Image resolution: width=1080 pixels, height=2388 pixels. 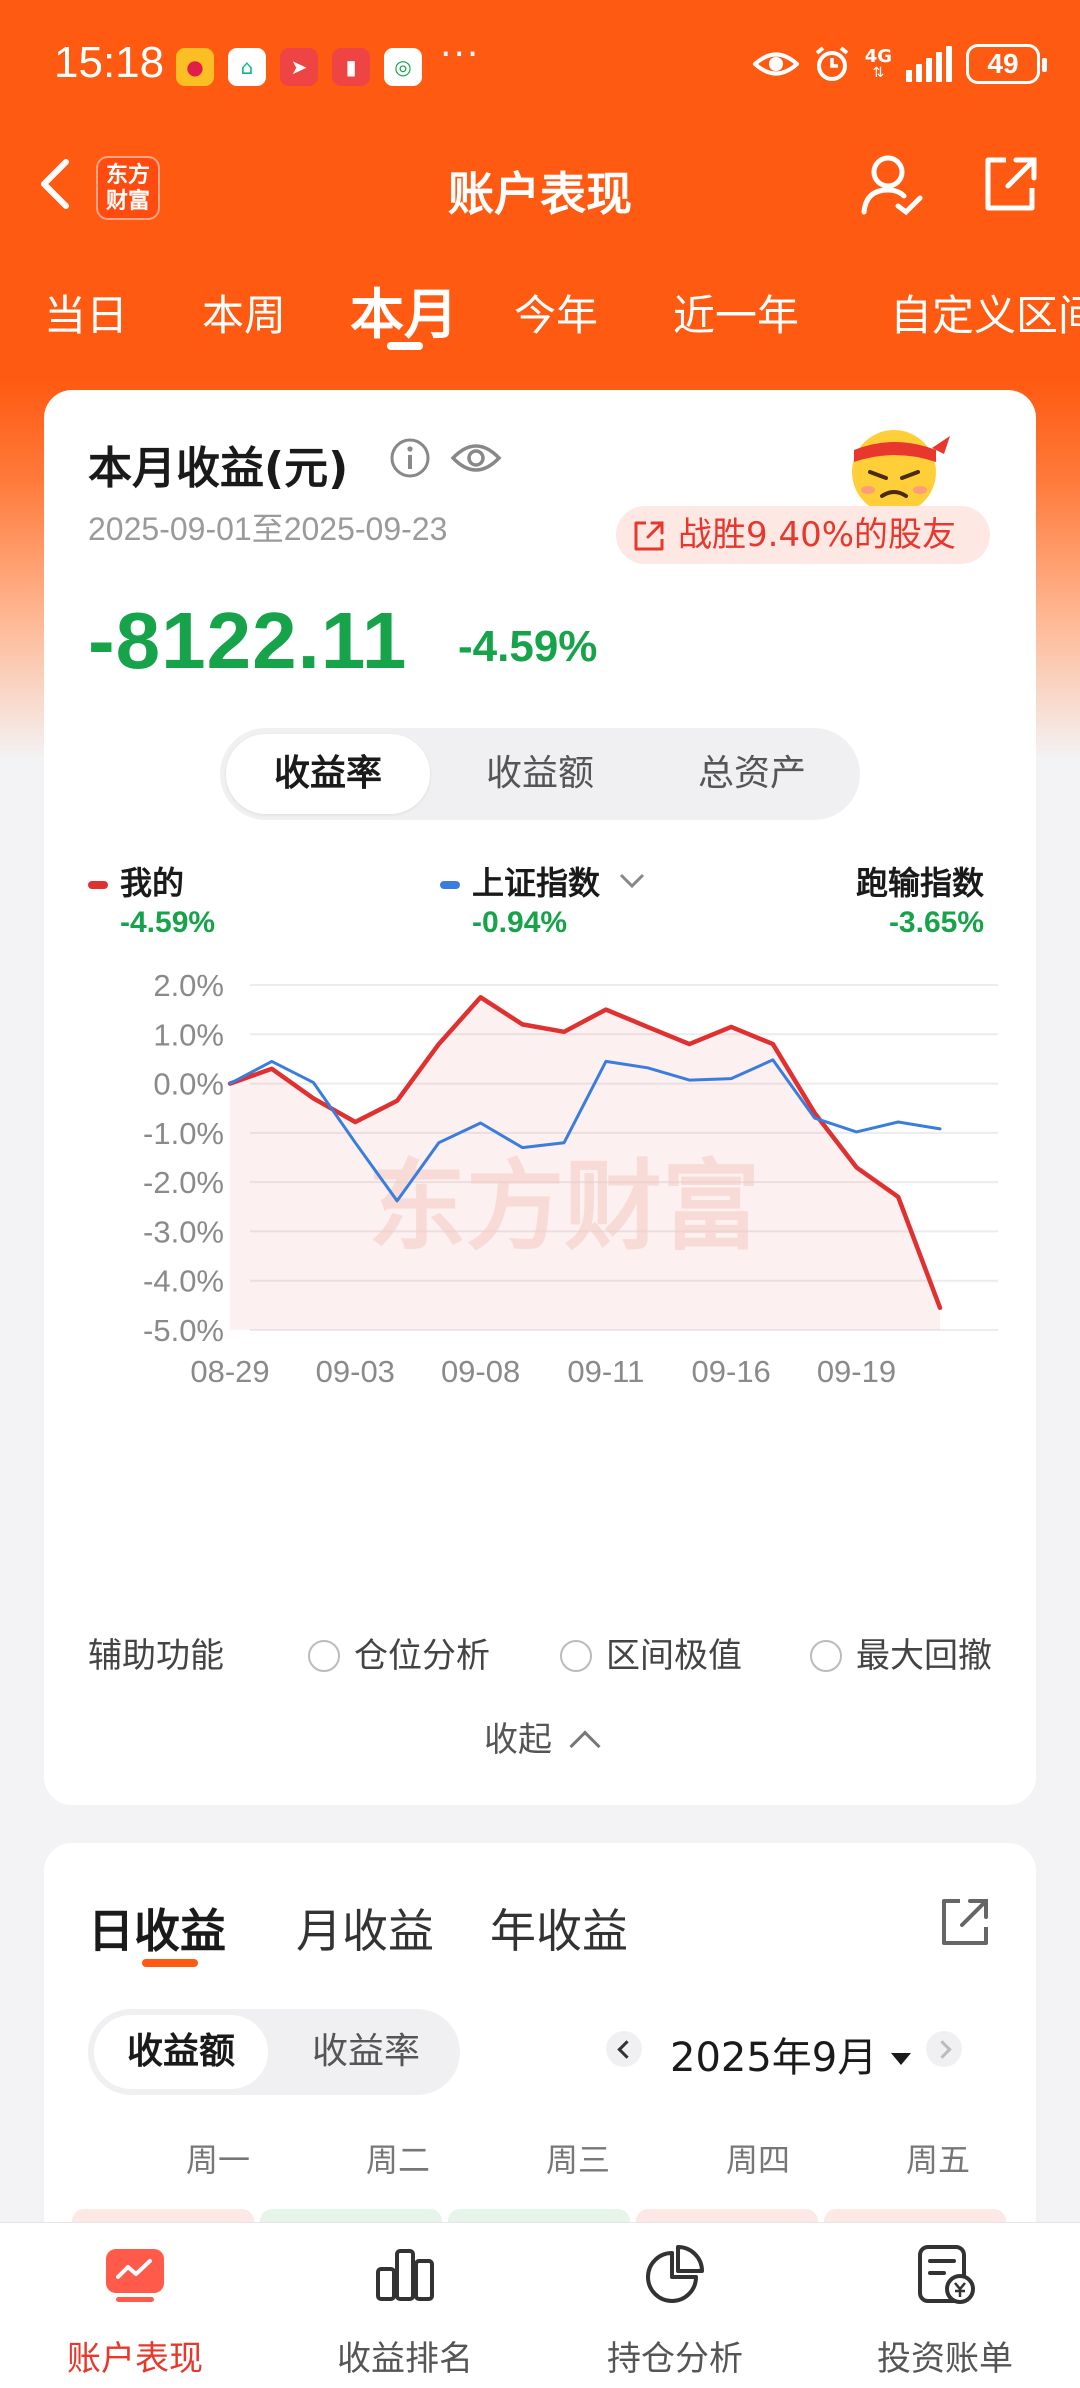 I want to click on send-app-icon: ➤, so click(x=299, y=67).